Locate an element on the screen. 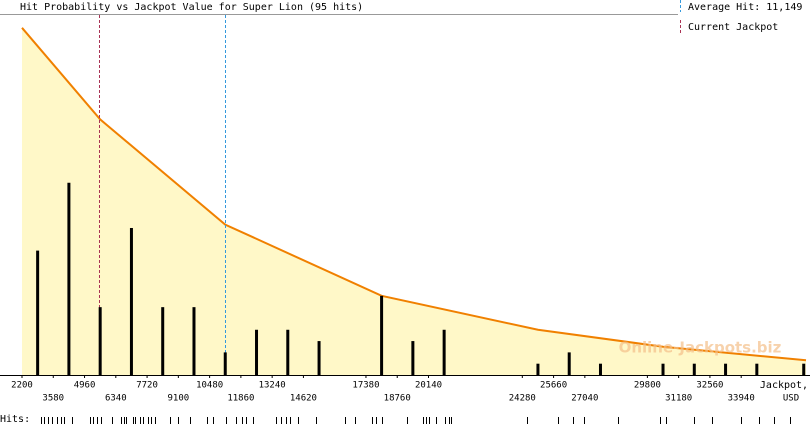  x-tick-label: 7720 is located at coordinates (147, 386).